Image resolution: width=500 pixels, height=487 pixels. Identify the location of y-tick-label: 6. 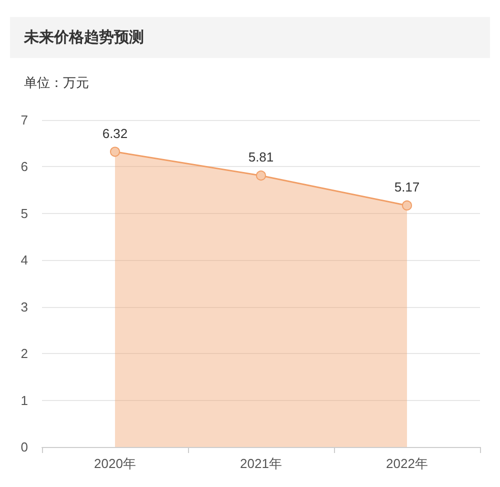
(24, 166).